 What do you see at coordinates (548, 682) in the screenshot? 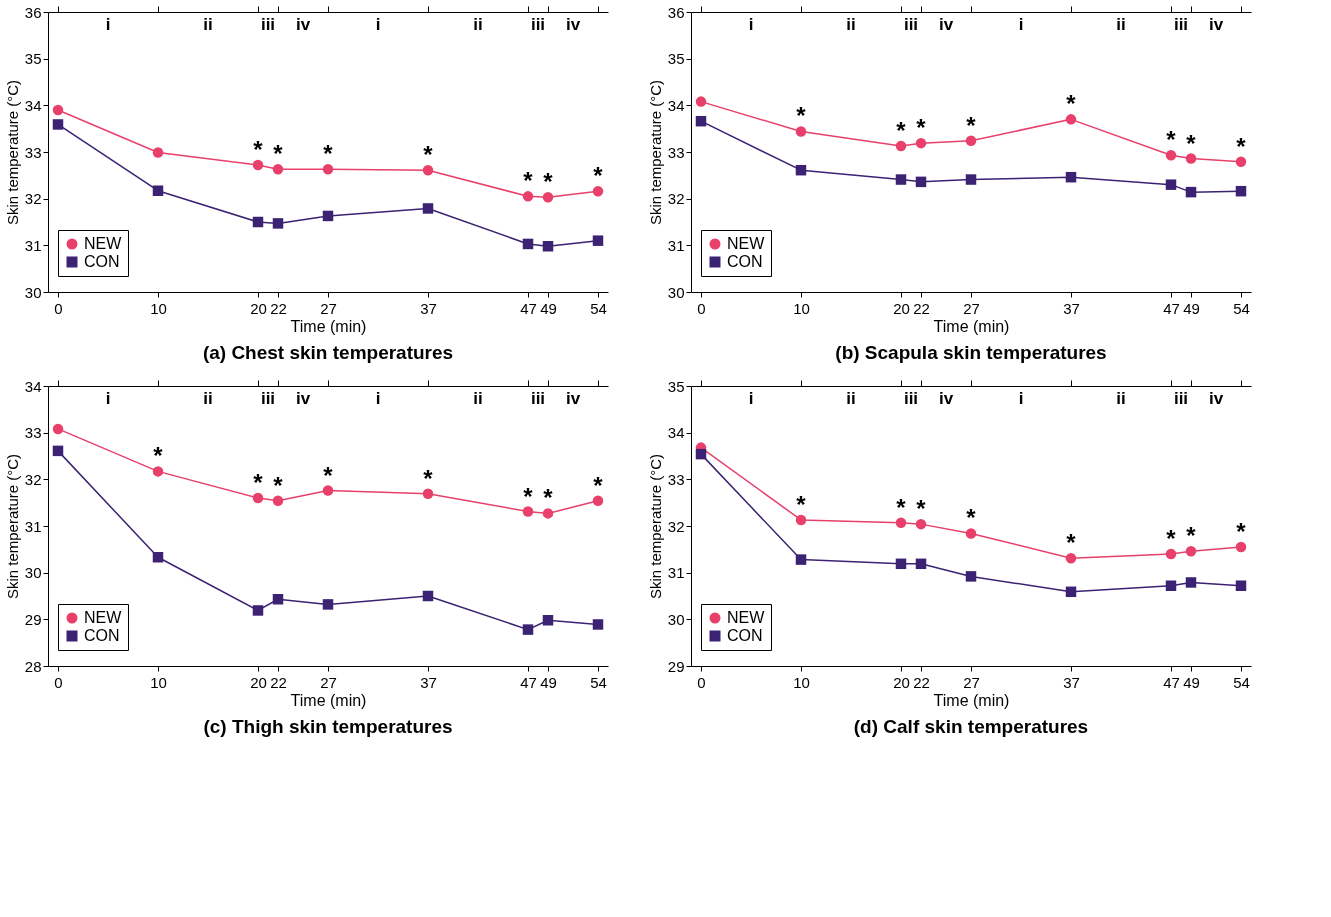
I see `x-tick-label: 49` at bounding box center [548, 682].